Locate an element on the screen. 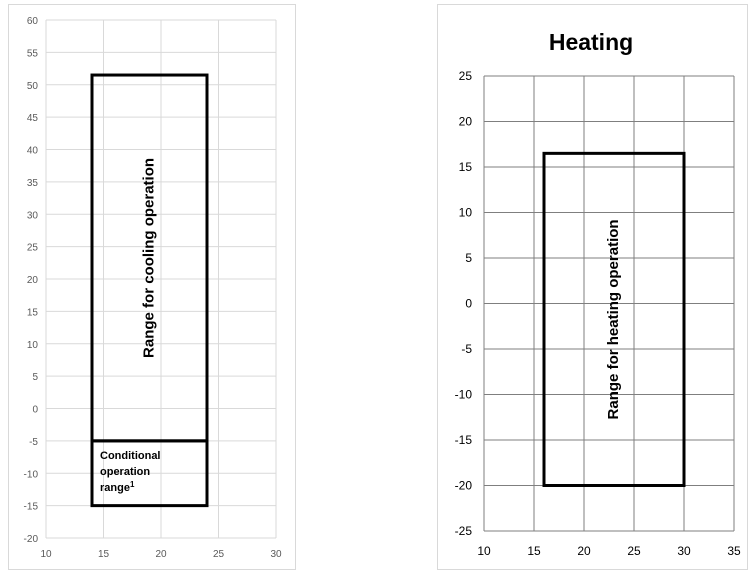 This screenshot has width=748, height=572. y-tick-label: -25 is located at coordinates (464, 531).